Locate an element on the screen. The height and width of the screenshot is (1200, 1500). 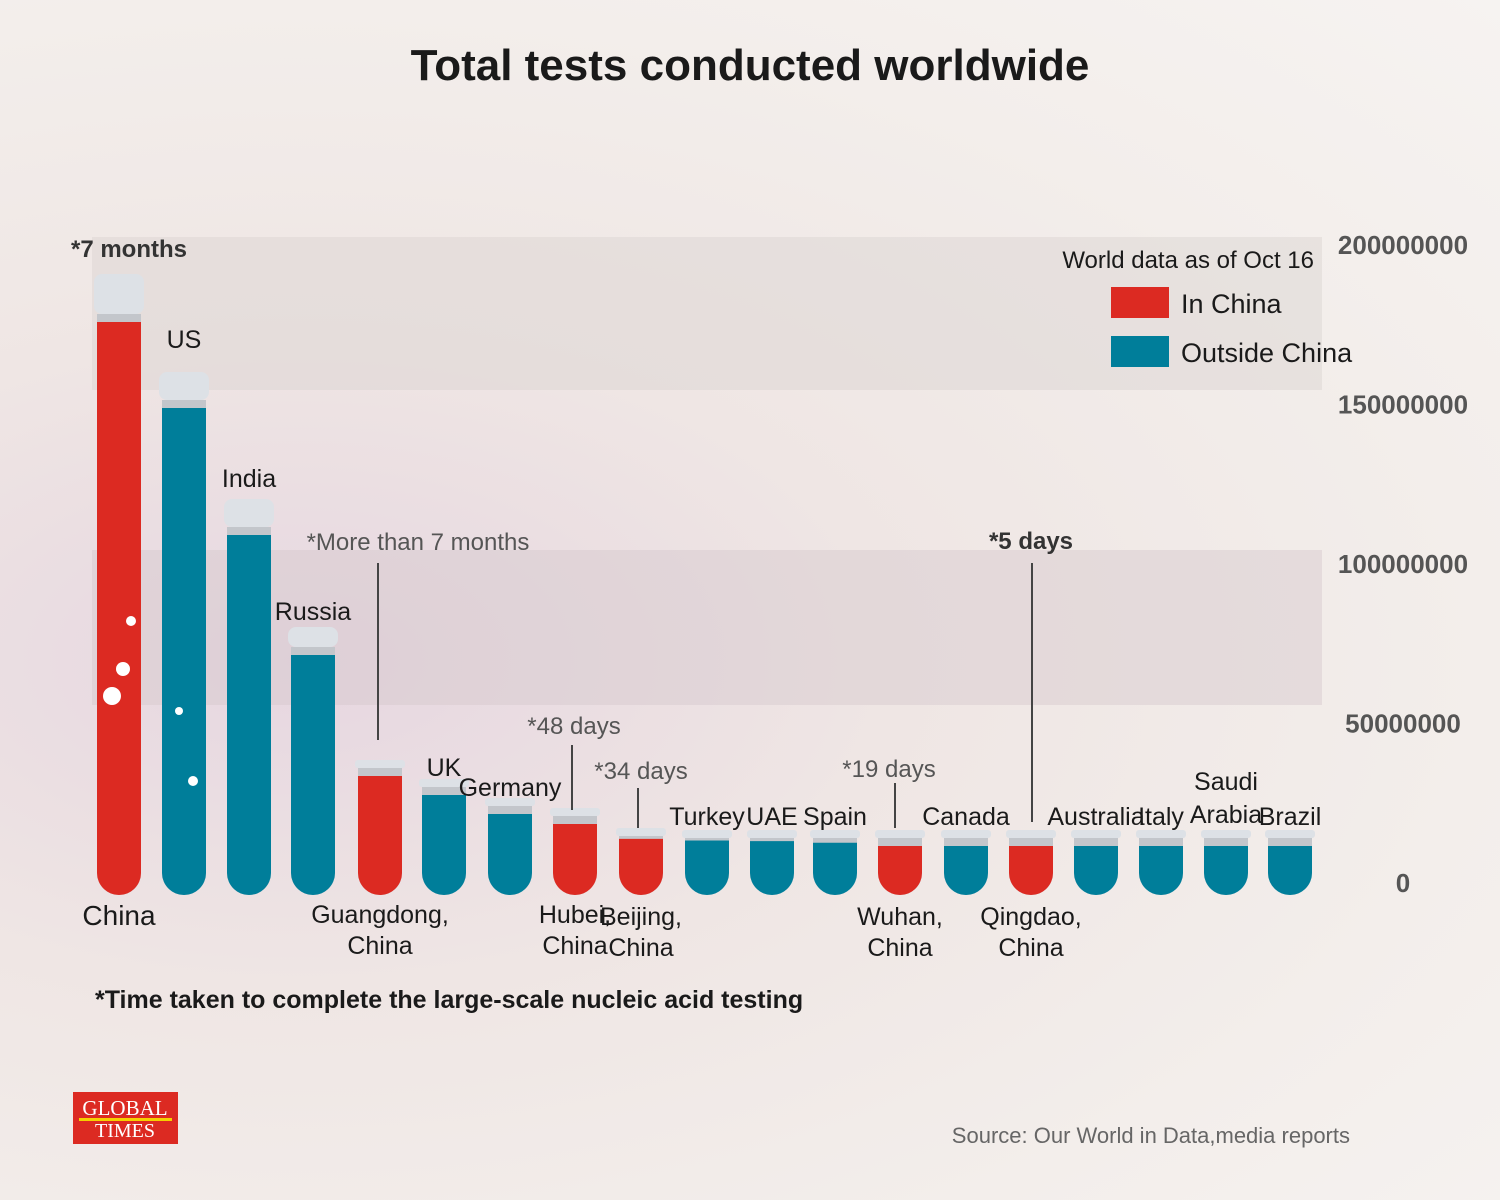
tube-germany is located at coordinates (510, 846).